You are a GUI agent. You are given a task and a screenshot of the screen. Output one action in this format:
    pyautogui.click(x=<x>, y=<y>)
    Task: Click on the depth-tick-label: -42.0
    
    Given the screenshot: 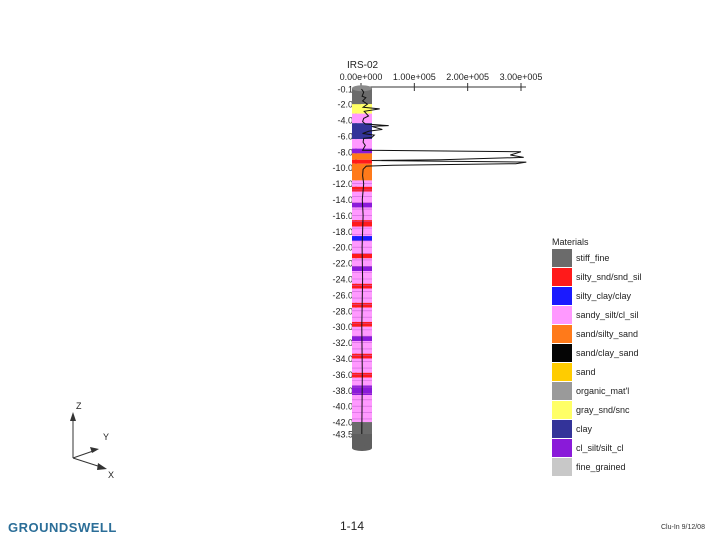 What is the action you would take?
    pyautogui.click(x=342, y=423)
    